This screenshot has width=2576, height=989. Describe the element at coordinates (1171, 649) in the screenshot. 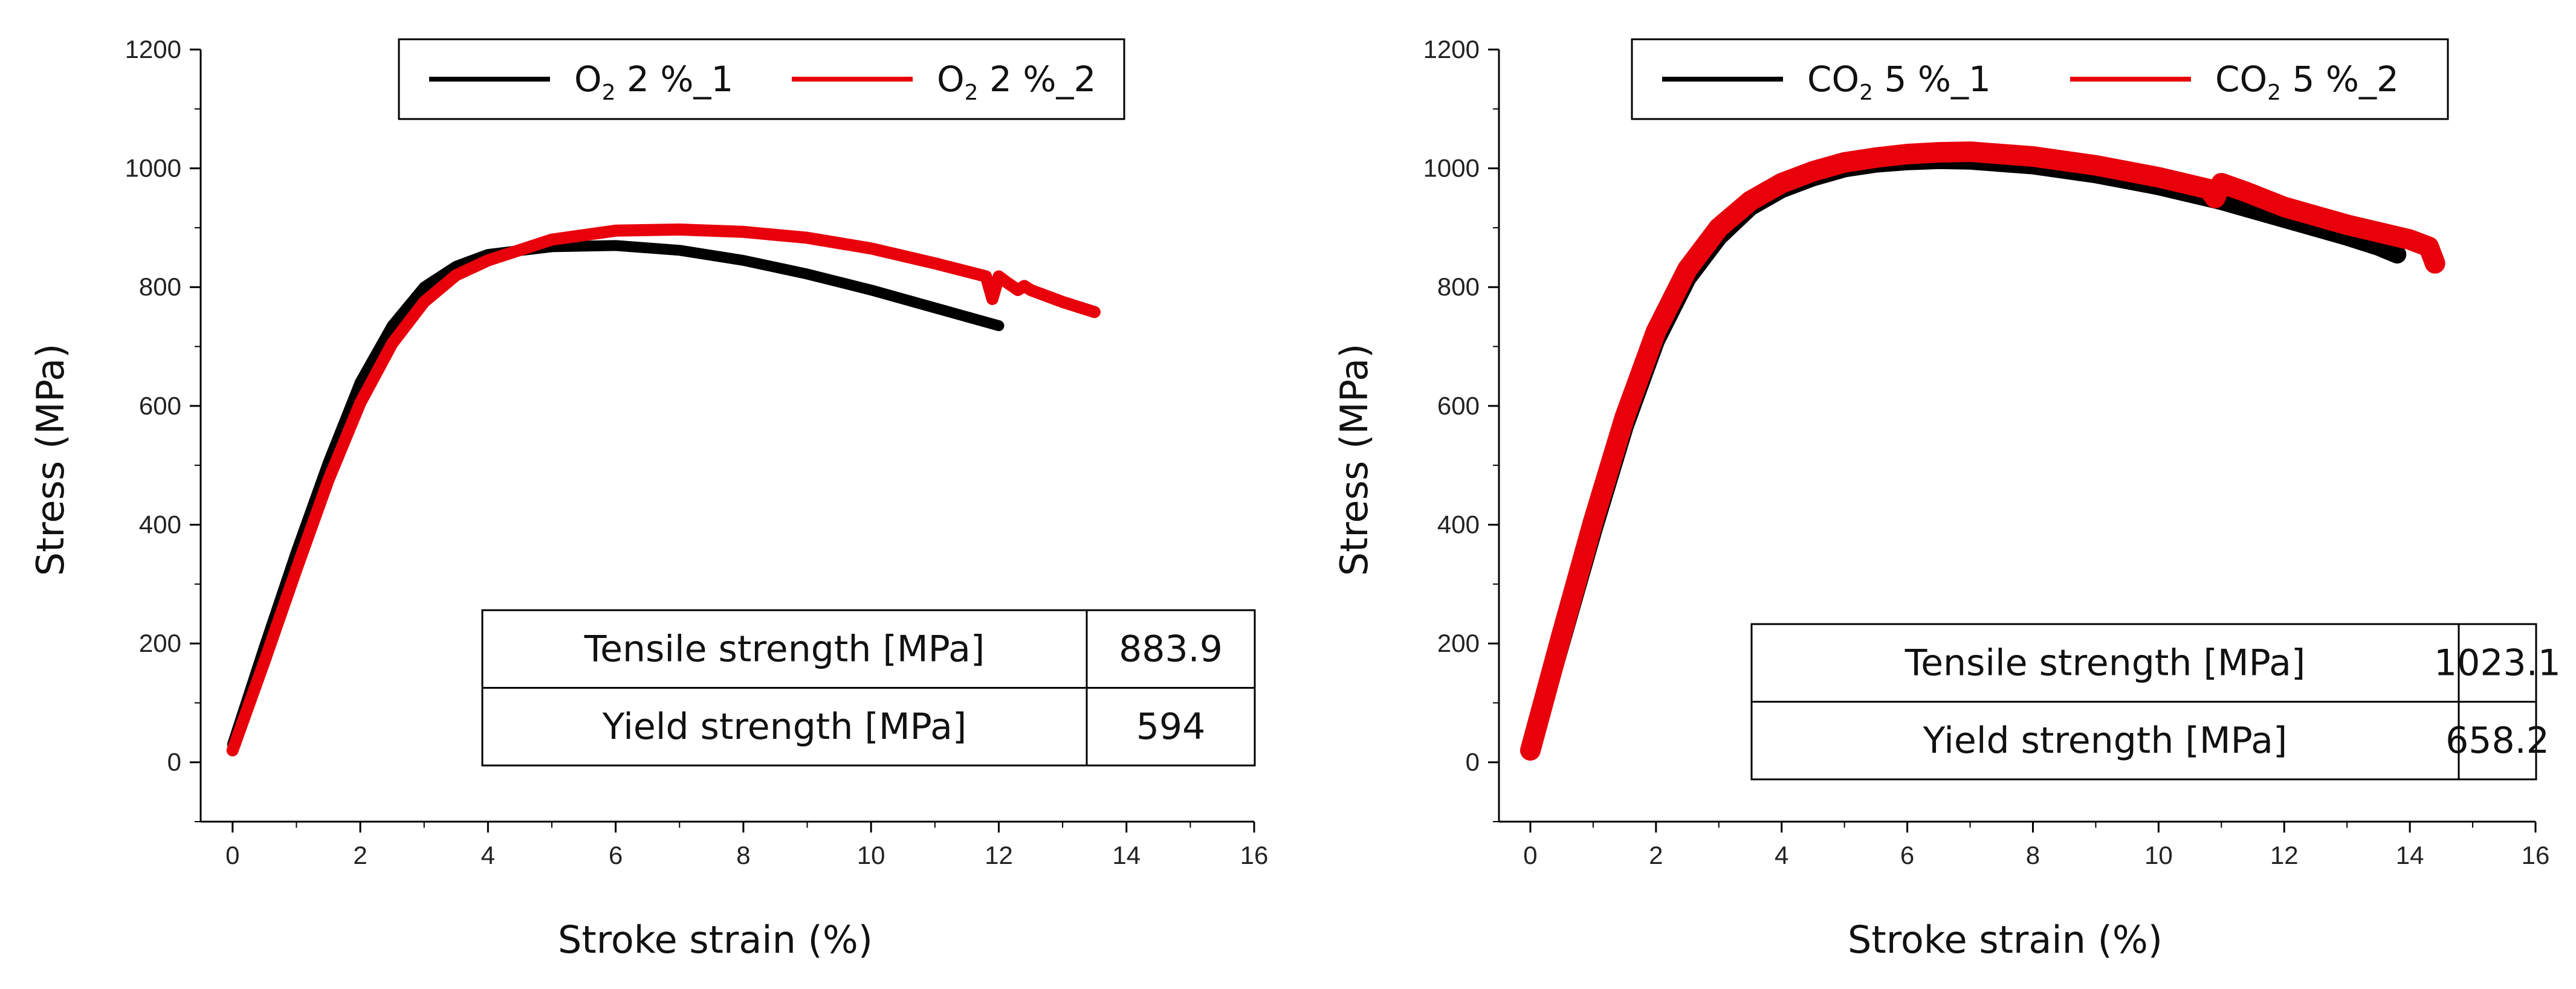

I see `table-value: 883.9` at that location.